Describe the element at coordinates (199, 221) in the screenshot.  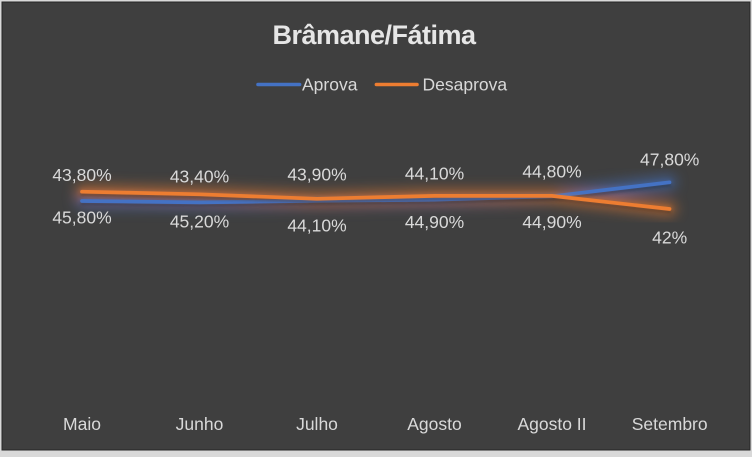
I see `svg-text: 45,20%` at that location.